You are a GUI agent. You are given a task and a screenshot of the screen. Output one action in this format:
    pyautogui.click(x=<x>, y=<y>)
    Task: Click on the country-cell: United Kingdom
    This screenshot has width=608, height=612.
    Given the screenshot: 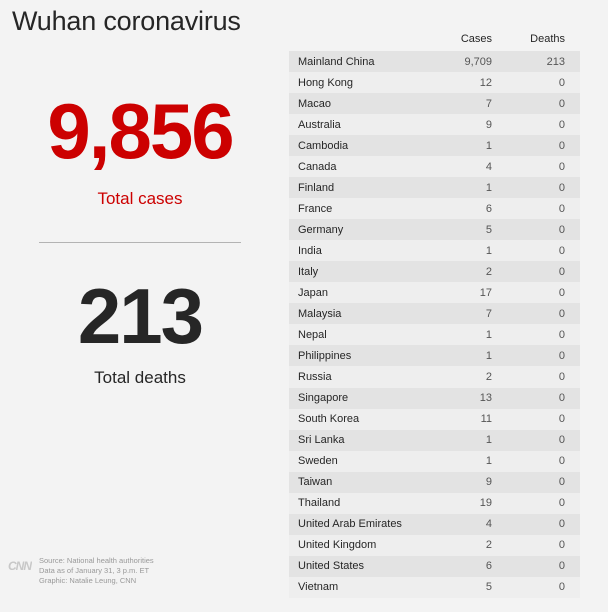 What is the action you would take?
    pyautogui.click(x=337, y=545)
    